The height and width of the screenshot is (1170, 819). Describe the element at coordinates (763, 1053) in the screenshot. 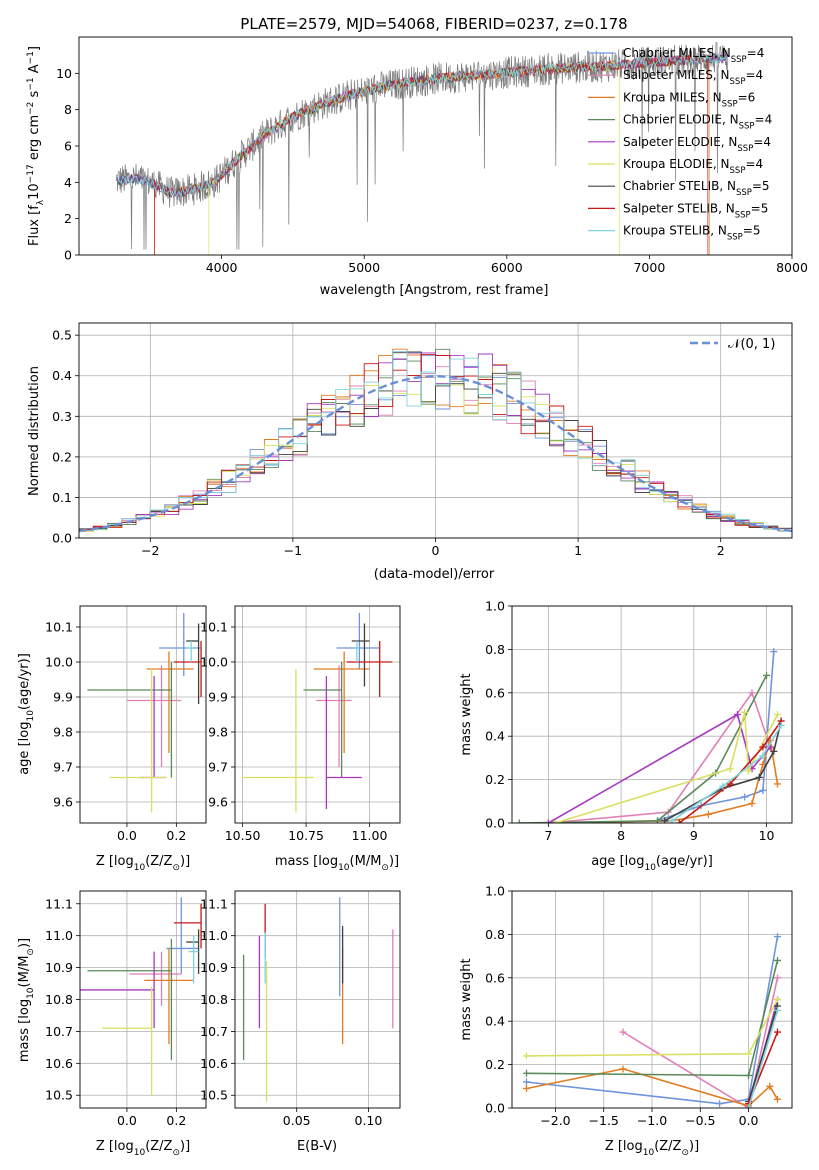

I see `series-line-chabrier-stelib` at that location.